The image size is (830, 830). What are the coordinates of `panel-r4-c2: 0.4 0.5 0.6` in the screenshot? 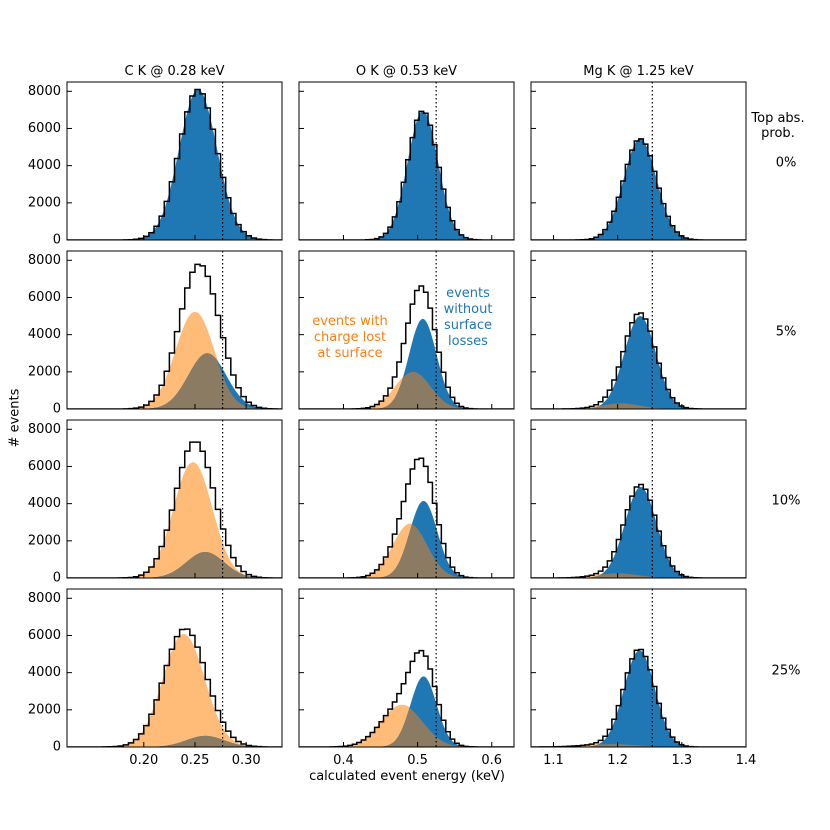 It's located at (406, 678).